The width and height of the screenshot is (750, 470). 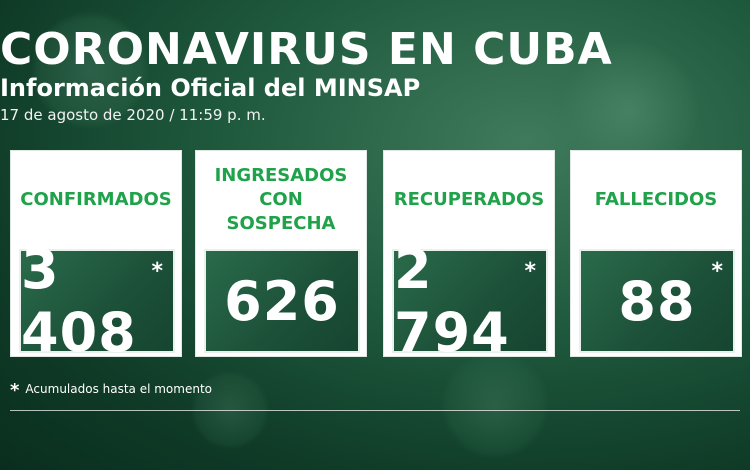 I want to click on divider, so click(x=375, y=410).